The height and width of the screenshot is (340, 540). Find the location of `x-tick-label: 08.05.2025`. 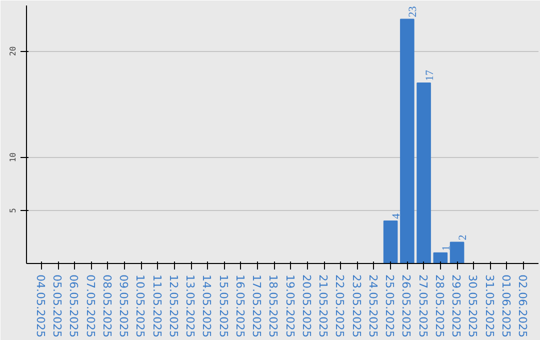

x-tick-label: 08.05.2025 is located at coordinates (107, 306).